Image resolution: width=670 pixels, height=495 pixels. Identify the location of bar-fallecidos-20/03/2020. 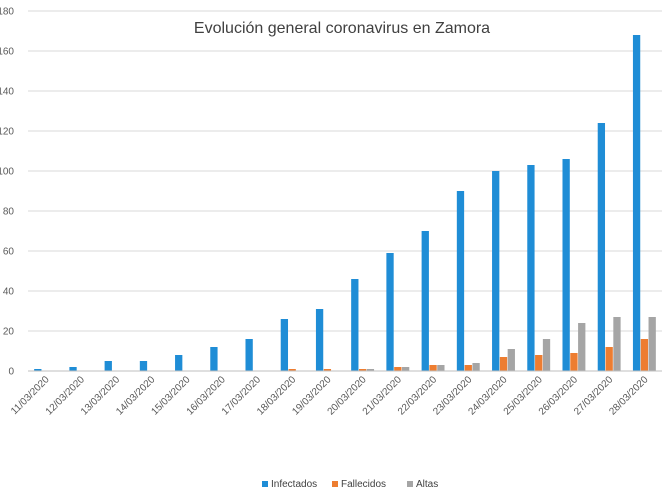
(362, 370).